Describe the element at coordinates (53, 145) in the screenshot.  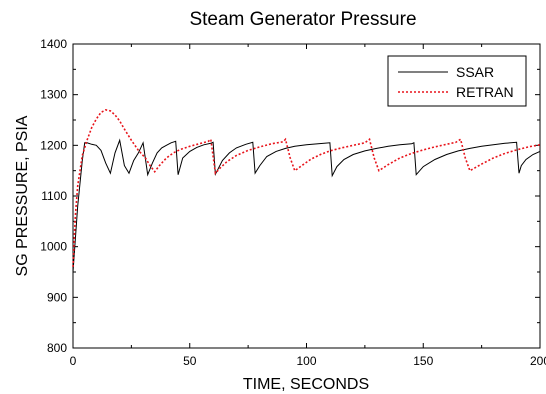
I see `y-tick-label: 1200` at that location.